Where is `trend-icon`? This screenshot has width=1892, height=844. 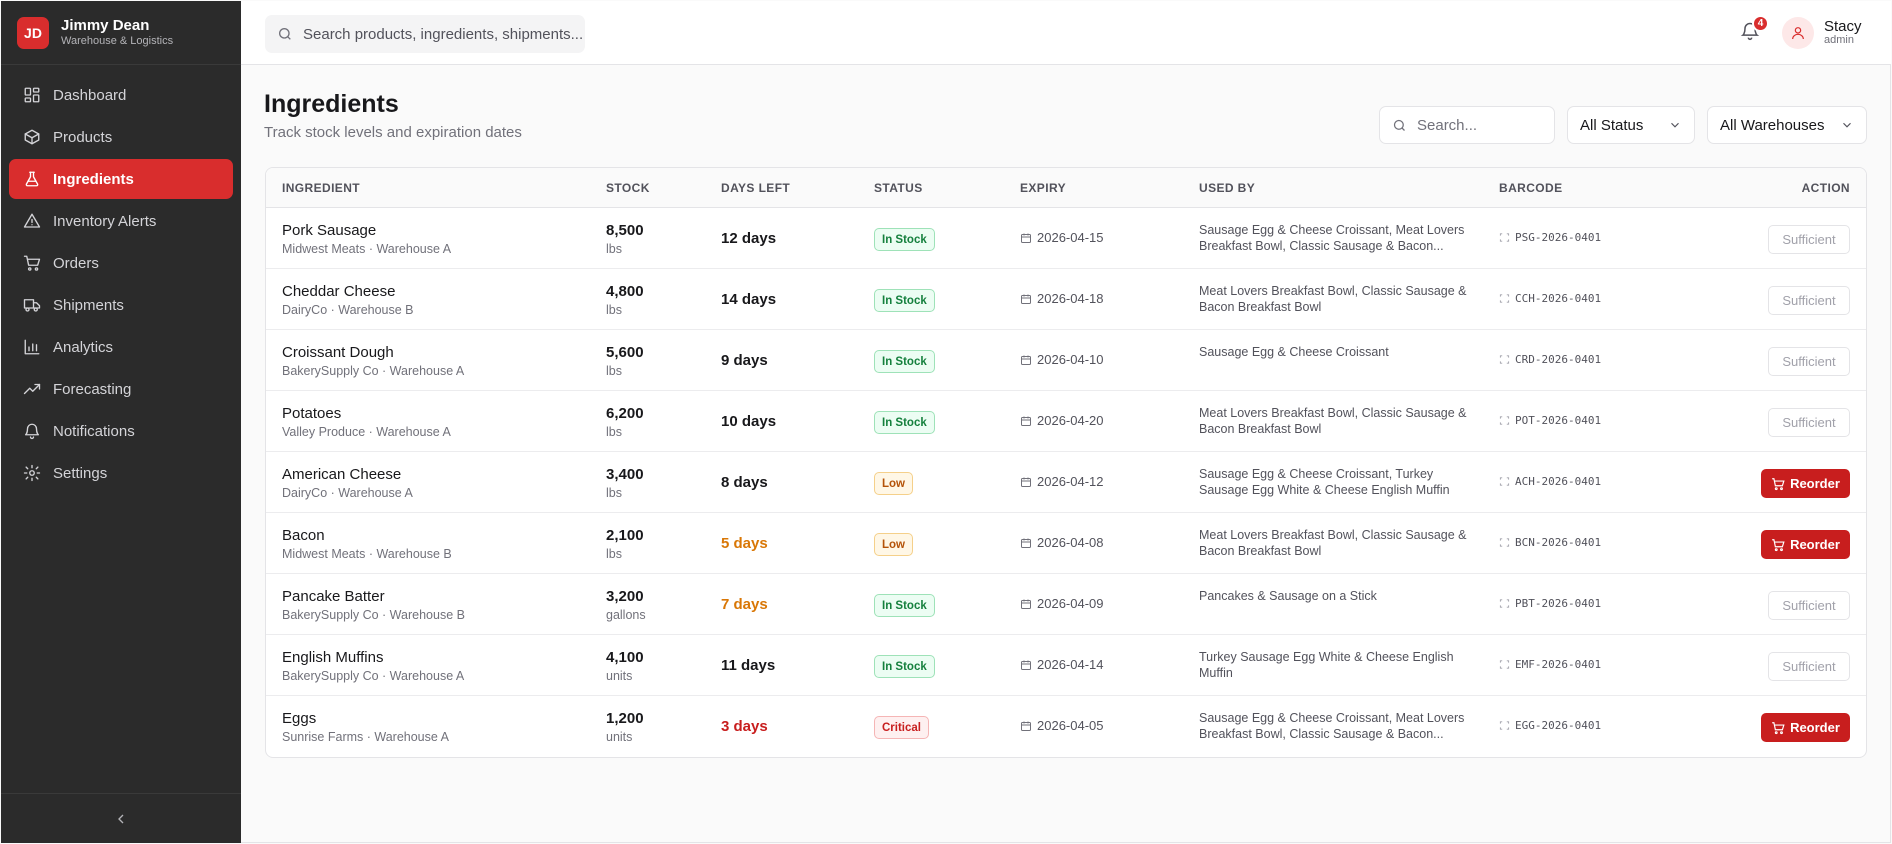
trend-icon is located at coordinates (32, 389).